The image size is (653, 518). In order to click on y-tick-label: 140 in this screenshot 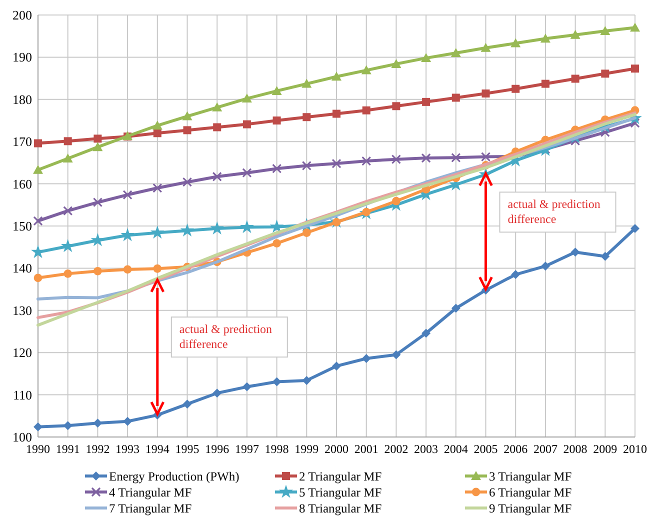, I will do `click(22, 268)`.